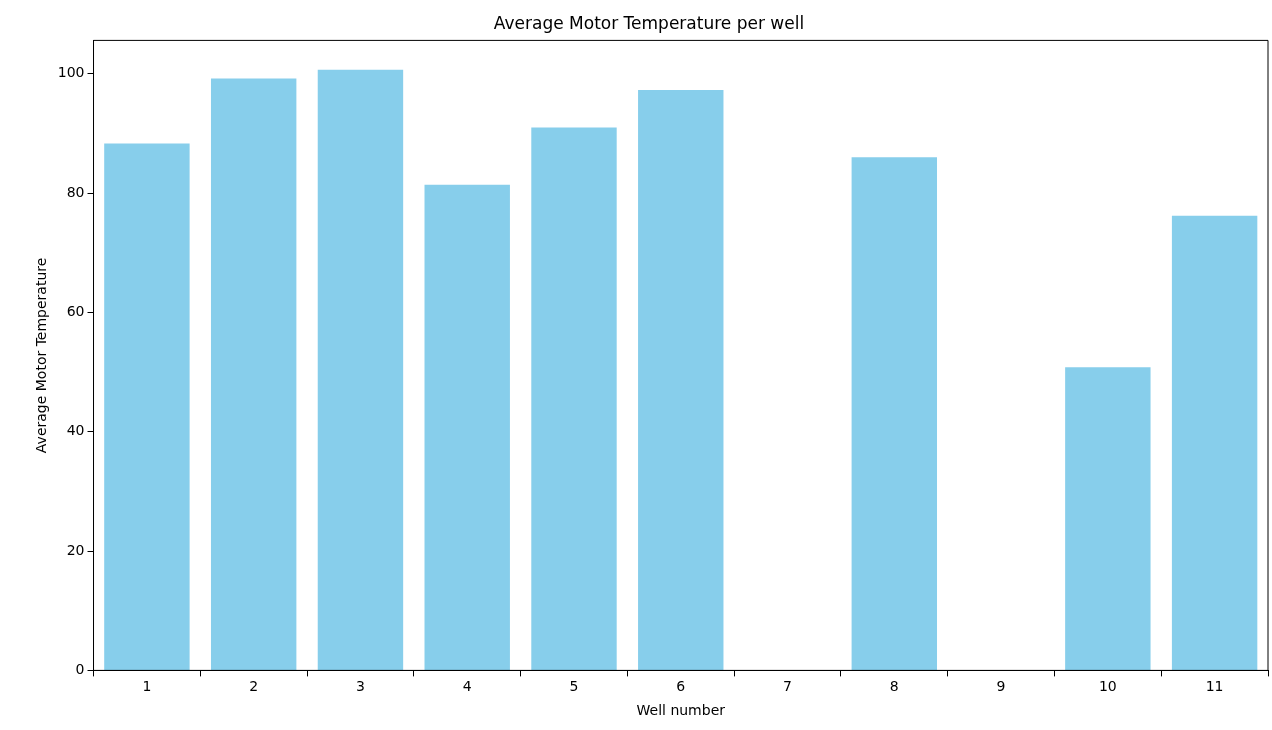  What do you see at coordinates (1214, 686) in the screenshot?
I see `x-tick-label: 11` at bounding box center [1214, 686].